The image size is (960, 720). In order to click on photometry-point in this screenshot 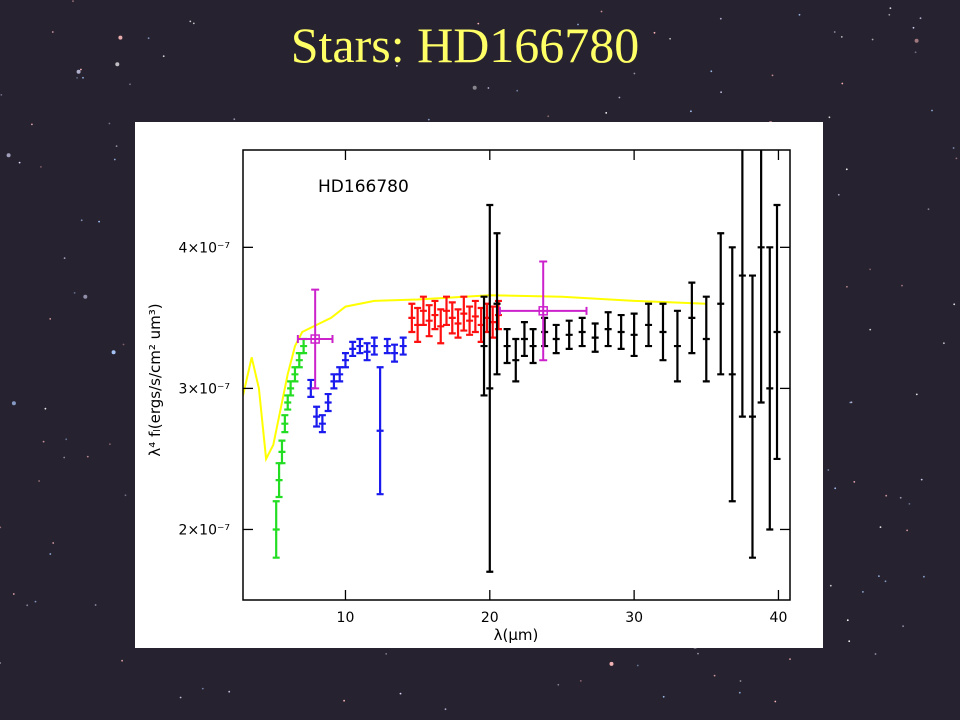, I will do `click(543, 311)`.